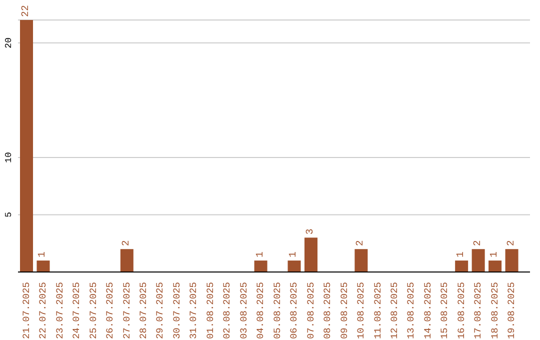  I want to click on y-tick-label: 20, so click(9, 43).